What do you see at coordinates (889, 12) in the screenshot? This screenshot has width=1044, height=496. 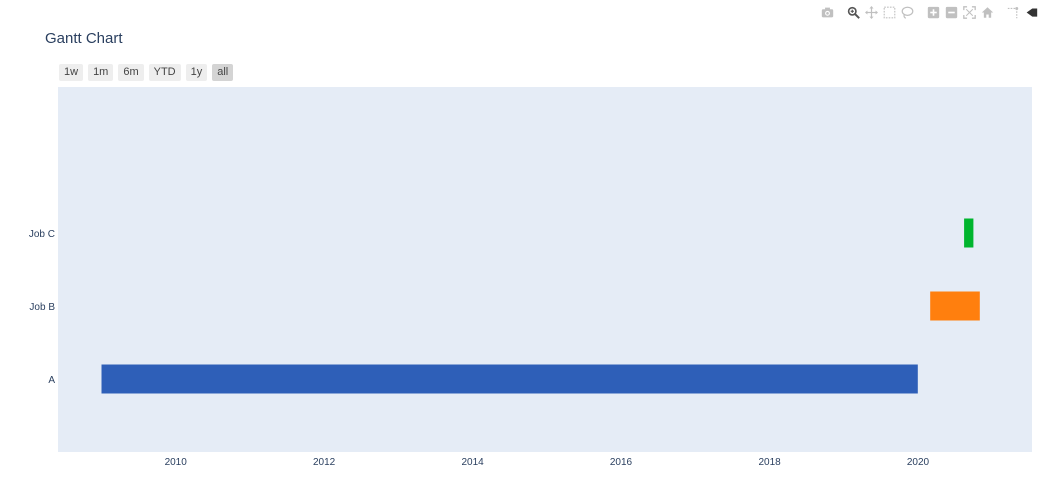 I see `box-select-icon` at bounding box center [889, 12].